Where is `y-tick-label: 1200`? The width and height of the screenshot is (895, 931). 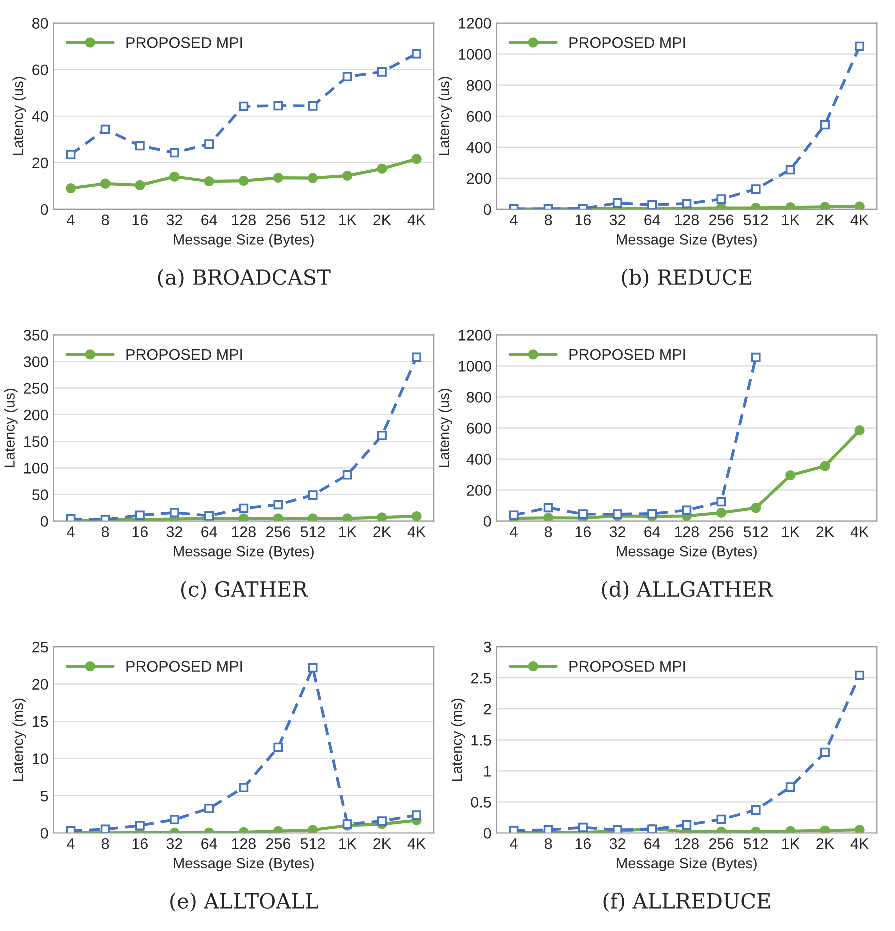 y-tick-label: 1200 is located at coordinates (475, 23).